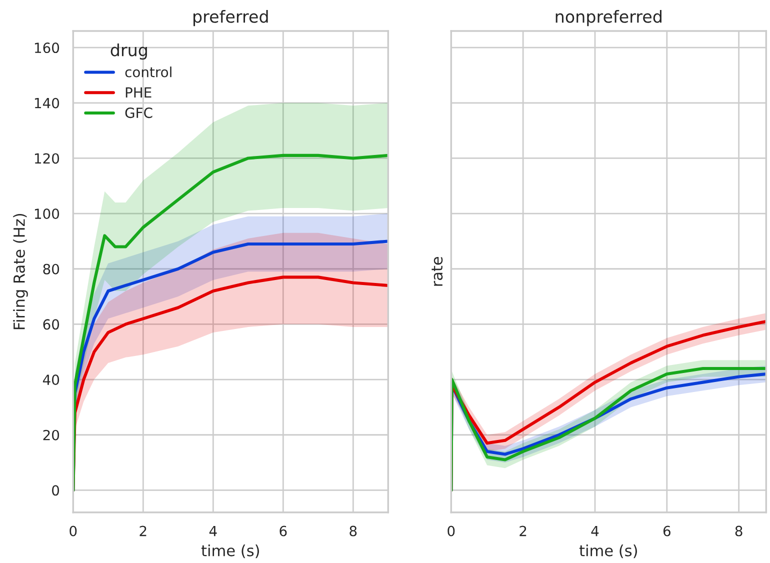 The image size is (770, 563). What do you see at coordinates (47, 103) in the screenshot?
I see `y-tick-label: 140` at bounding box center [47, 103].